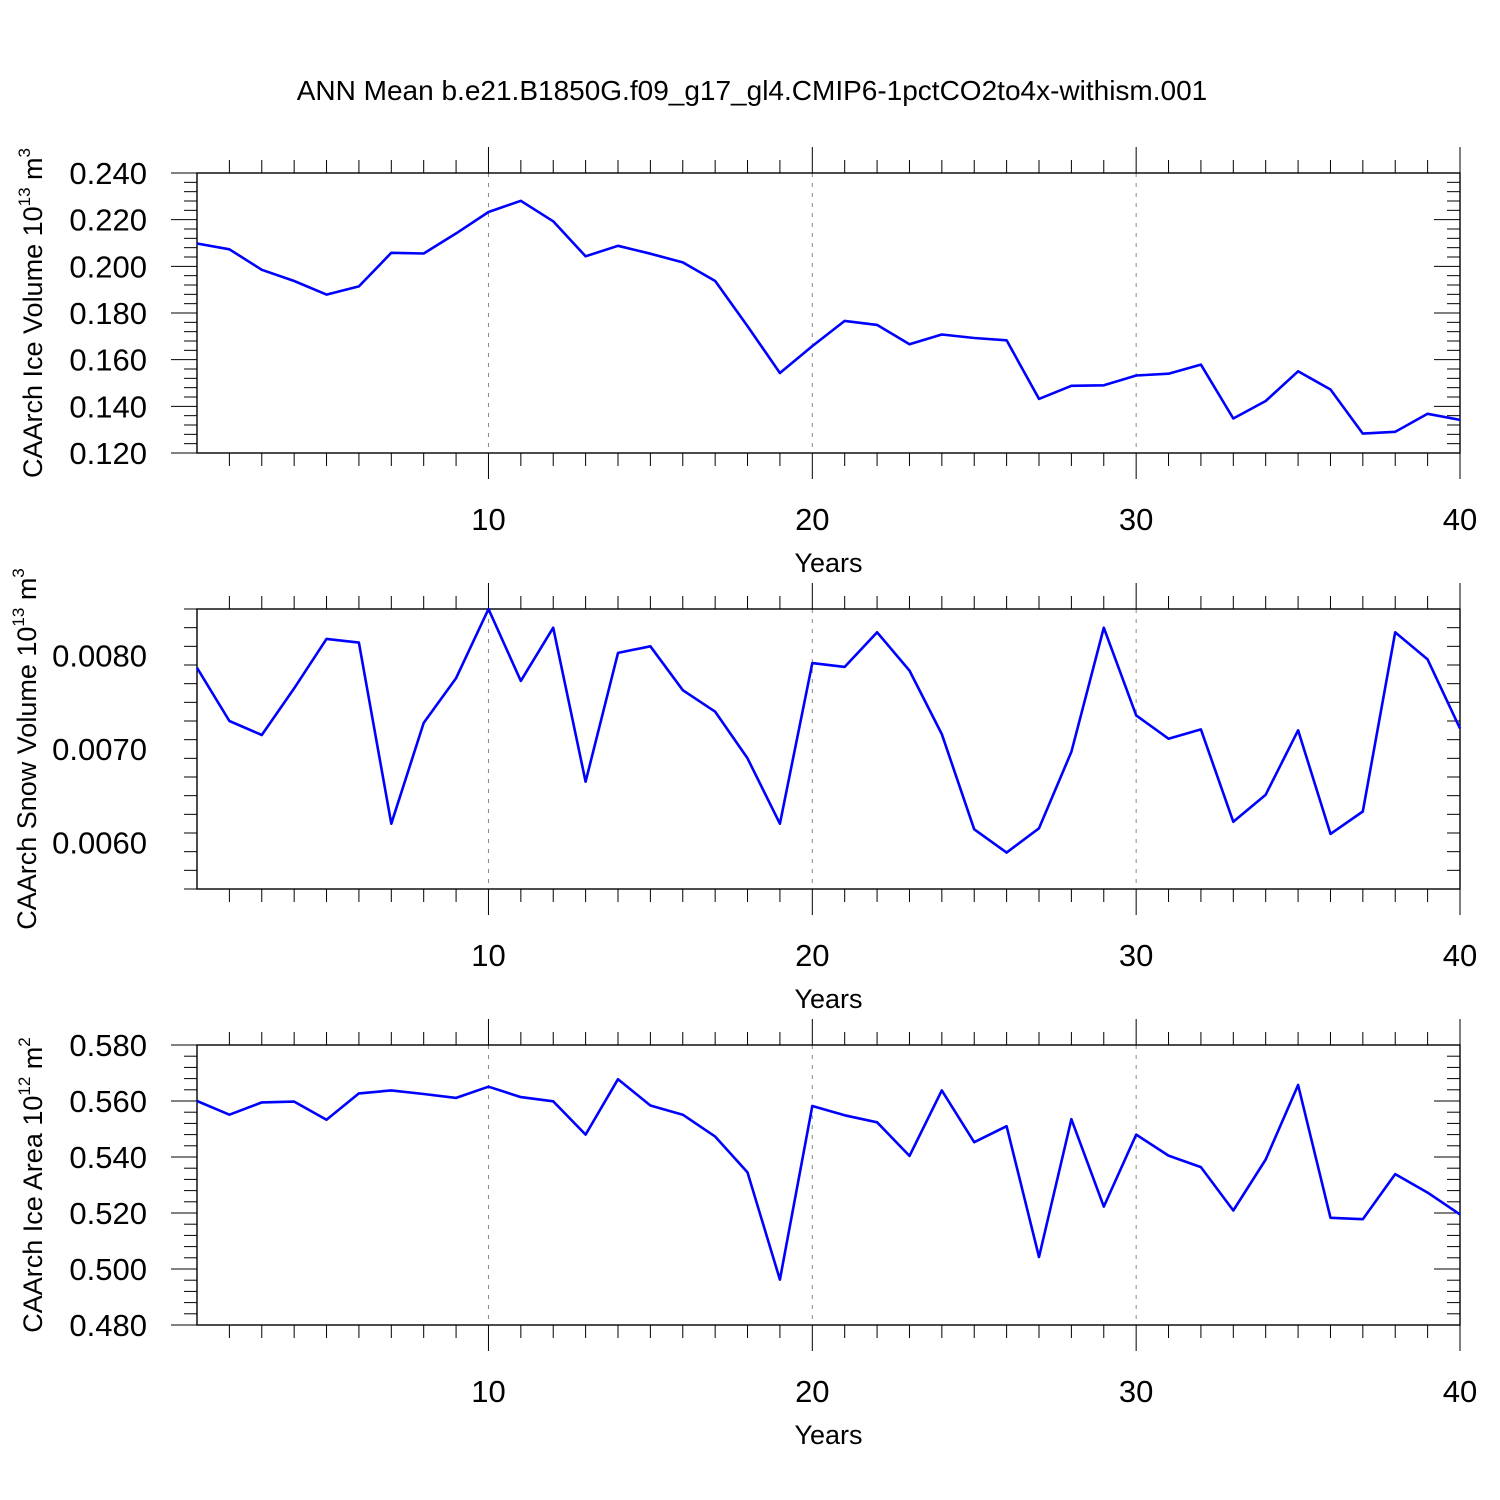  Describe the element at coordinates (25, 749) in the screenshot. I see `y-axis-label: CAArch Snow Volume 1013 m3` at that location.